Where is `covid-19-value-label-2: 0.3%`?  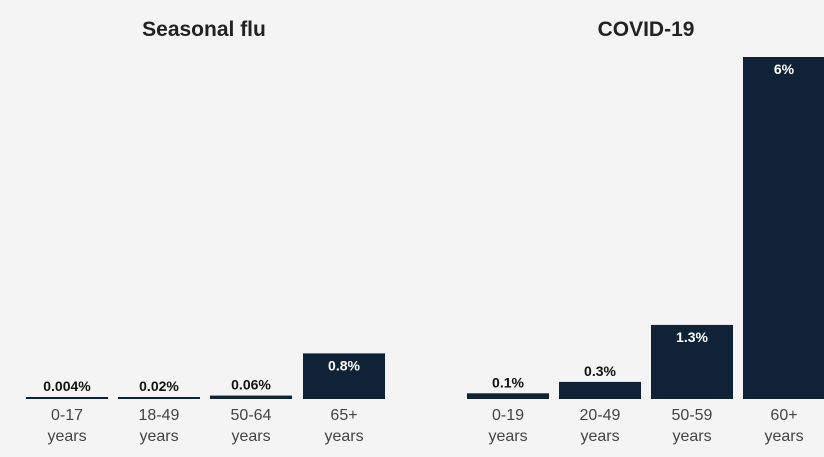 covid-19-value-label-2: 0.3% is located at coordinates (600, 371).